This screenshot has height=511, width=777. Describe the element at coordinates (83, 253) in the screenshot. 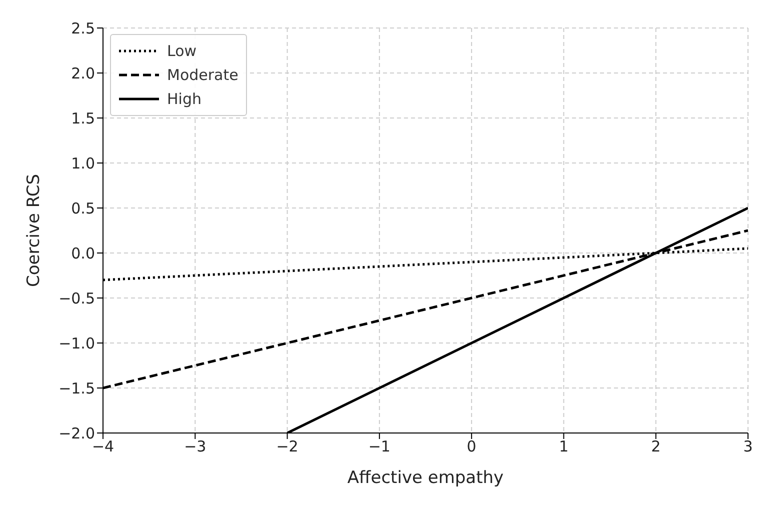

I see `y-tick-label: 0.0` at that location.